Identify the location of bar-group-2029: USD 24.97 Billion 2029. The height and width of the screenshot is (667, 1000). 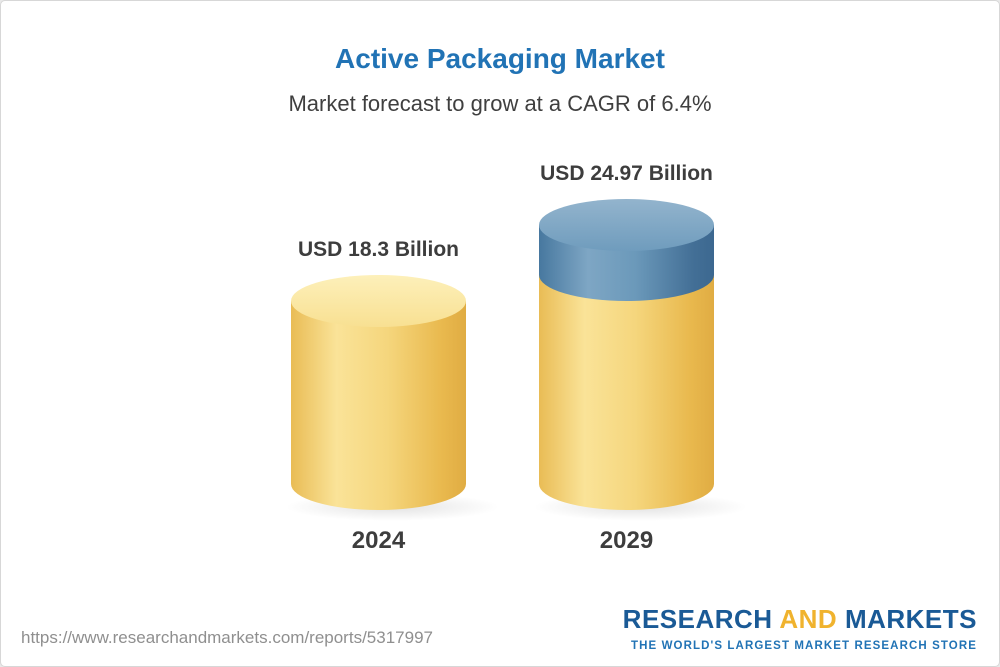
(640, 358).